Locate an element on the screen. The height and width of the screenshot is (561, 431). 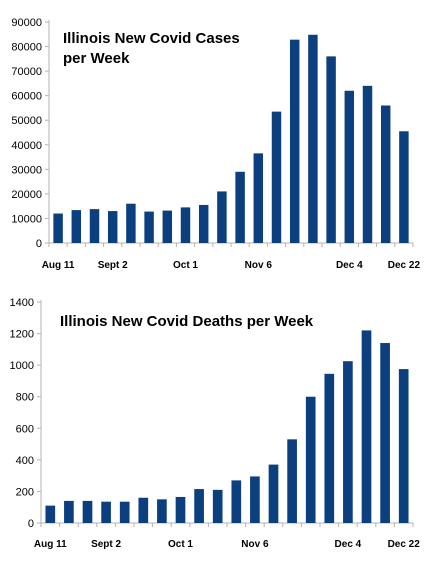
y-tick-label: 90000 is located at coordinates (26, 23).